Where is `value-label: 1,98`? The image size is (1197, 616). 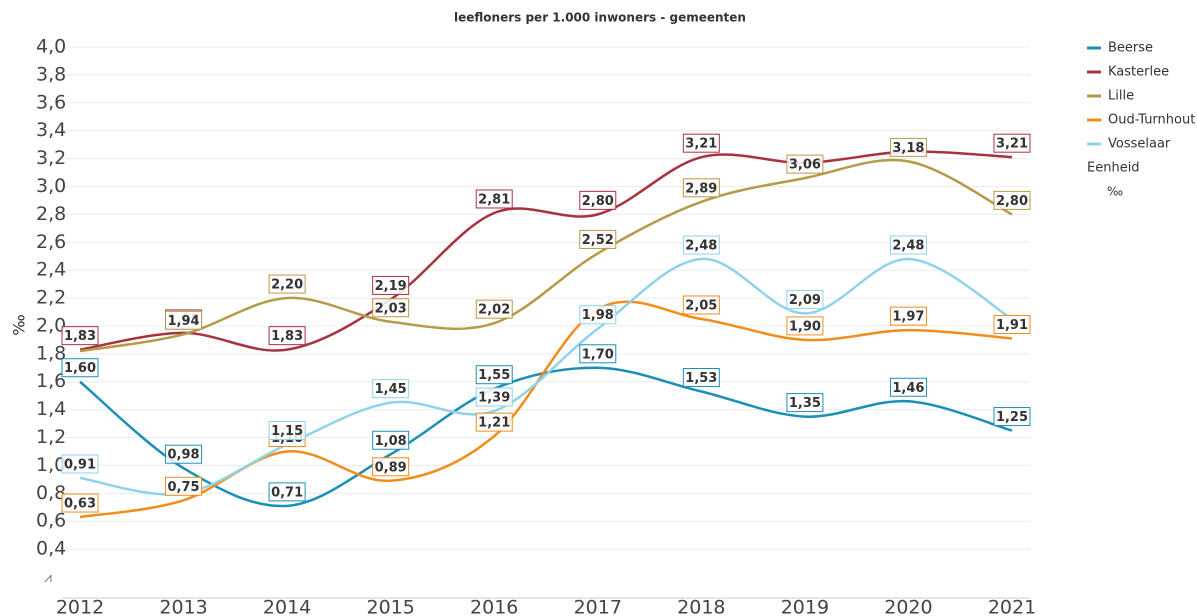
value-label: 1,98 is located at coordinates (598, 315).